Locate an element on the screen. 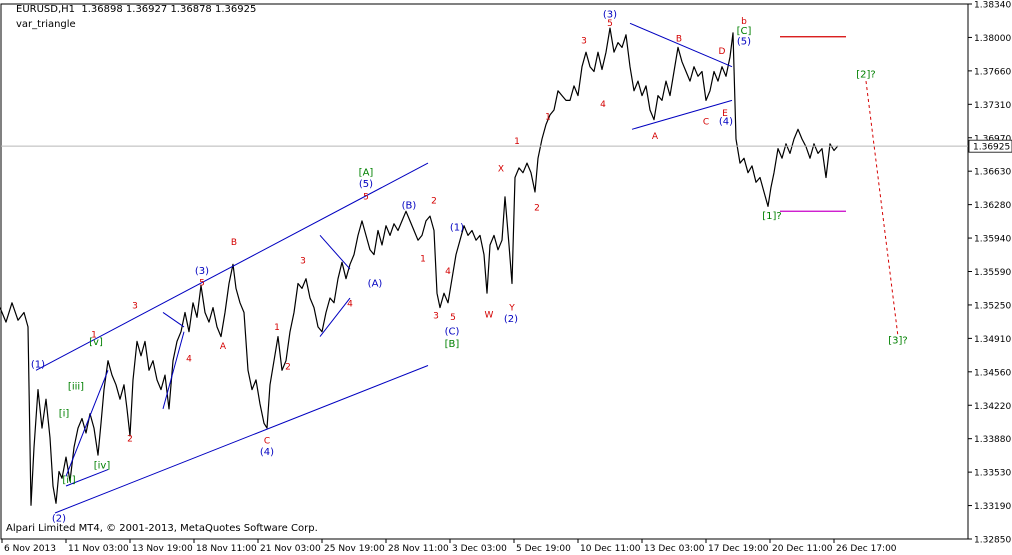  ohlc-values: 1.36898 1.36927 1.36878 1.36925 is located at coordinates (169, 9).